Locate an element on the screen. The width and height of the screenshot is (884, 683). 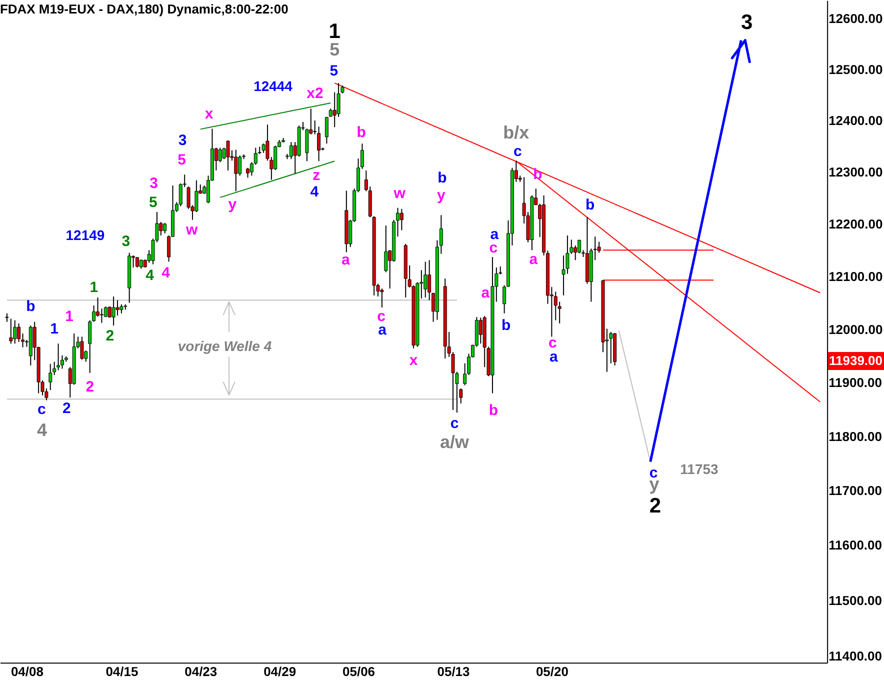
y-tick-label: 11600.00 is located at coordinates (855, 545).